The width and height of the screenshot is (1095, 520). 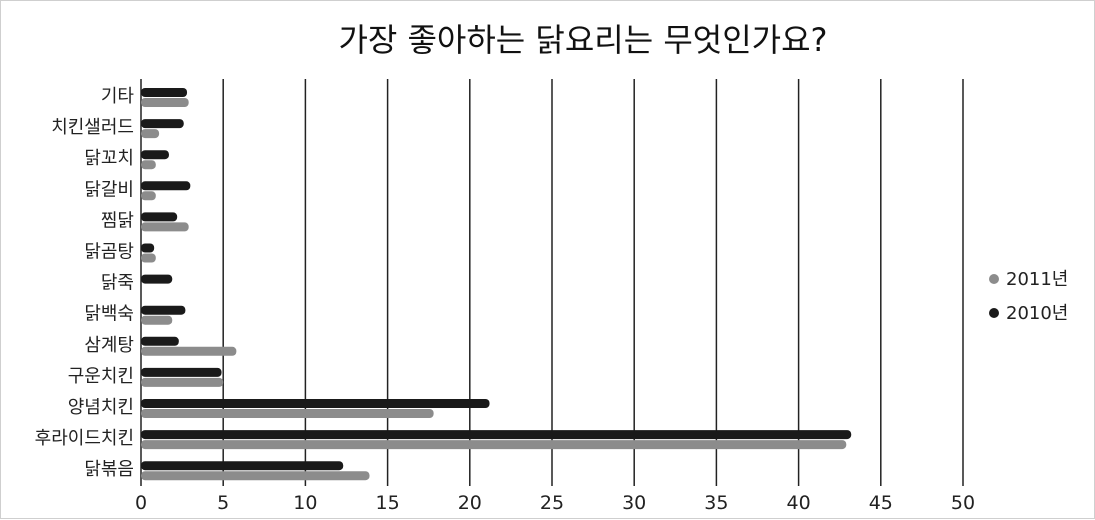 I want to click on category-label: 닭곰탕, so click(x=109, y=252).